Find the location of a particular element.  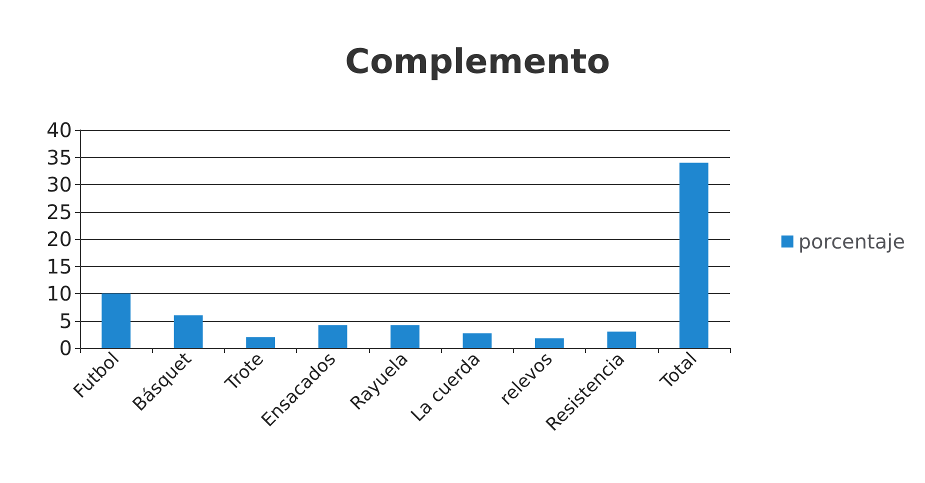

y-tick-label: 40 is located at coordinates (59, 130).